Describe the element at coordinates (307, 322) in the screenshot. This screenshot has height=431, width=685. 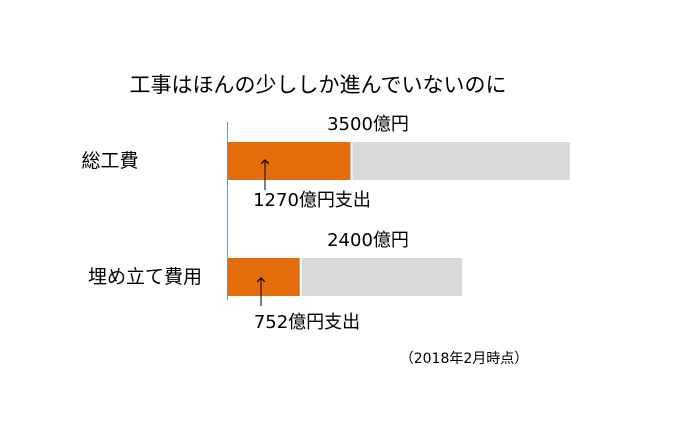
I see `spent-label-landfill: 752億円支出` at that location.